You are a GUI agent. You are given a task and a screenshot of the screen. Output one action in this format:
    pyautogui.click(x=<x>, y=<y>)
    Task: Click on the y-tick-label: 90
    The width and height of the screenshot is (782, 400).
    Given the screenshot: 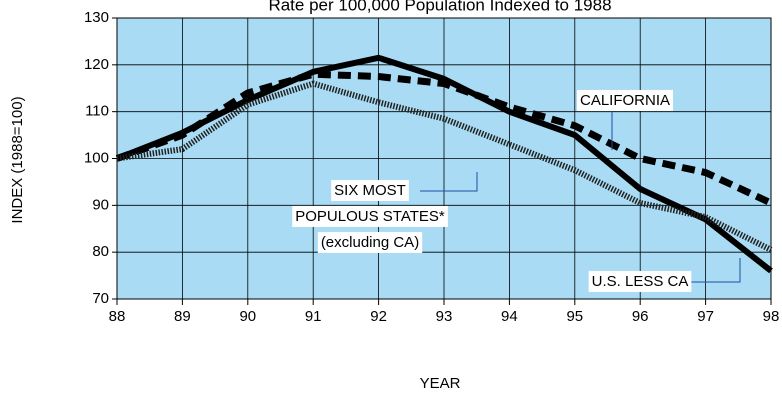 What is the action you would take?
    pyautogui.click(x=100, y=204)
    